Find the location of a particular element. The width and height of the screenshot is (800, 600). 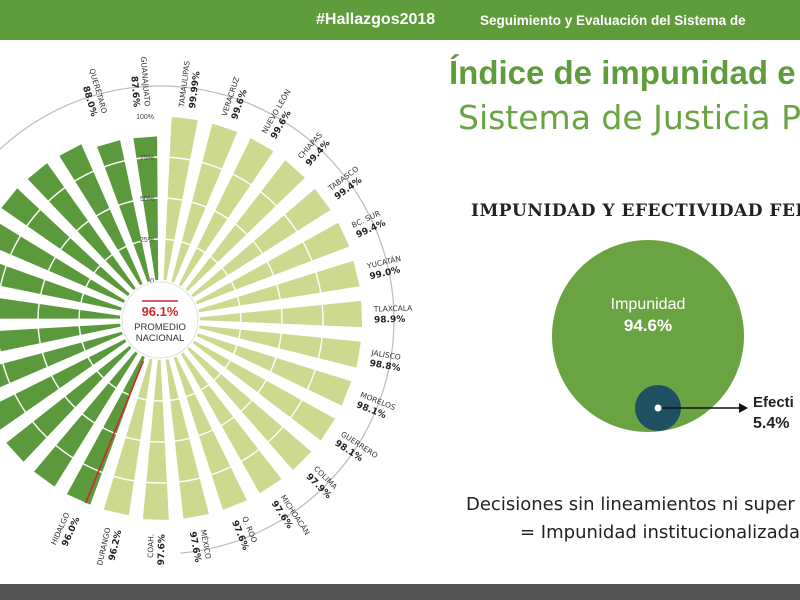

center-label: PROMEDIO is located at coordinates (160, 327).